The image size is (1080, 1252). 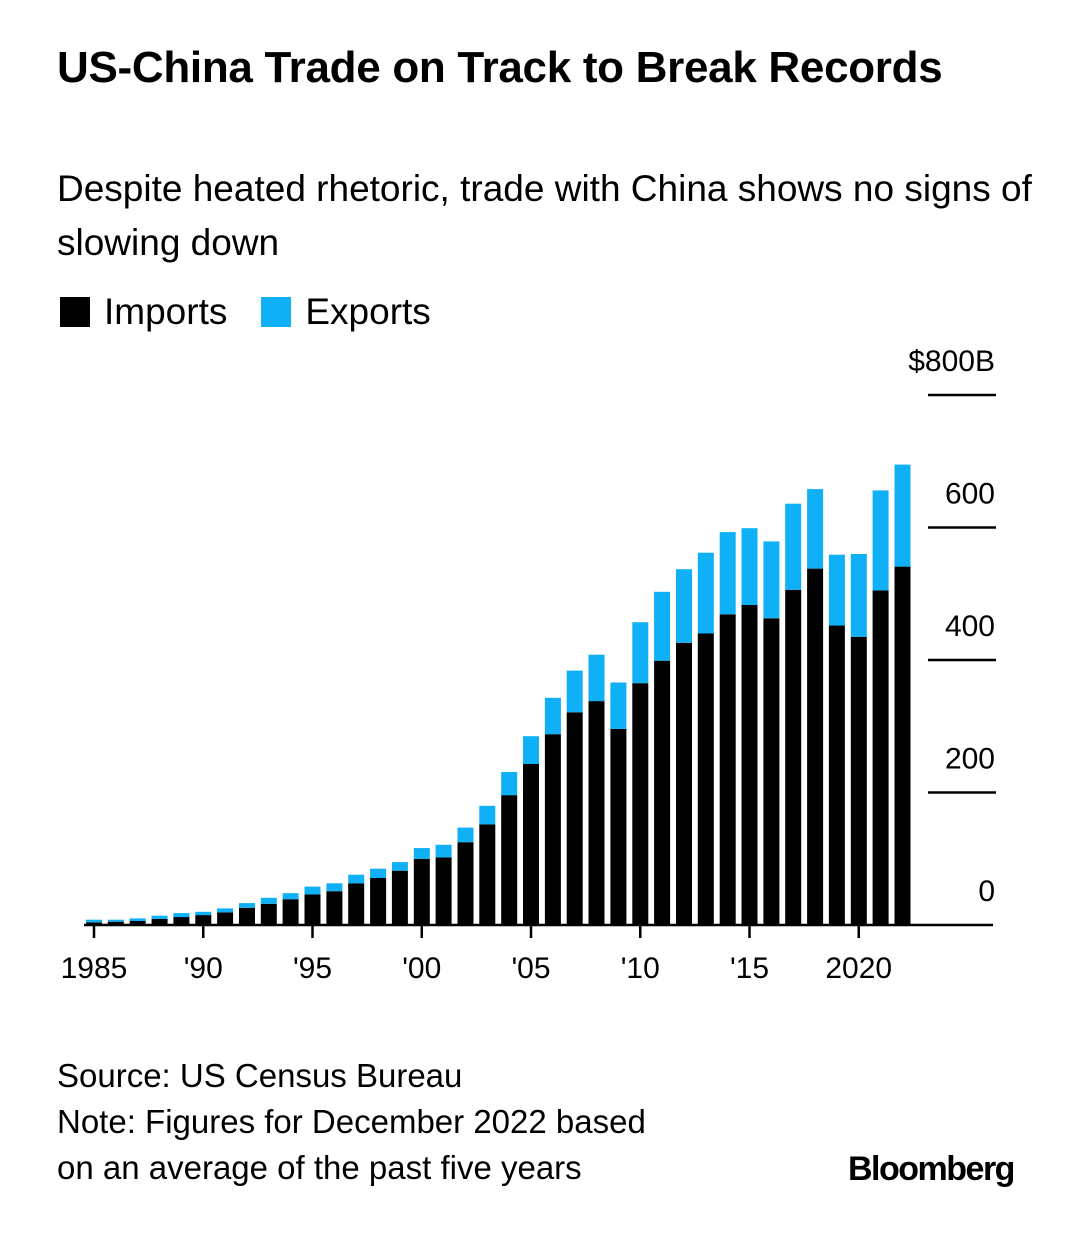 I want to click on bar-exports-2016, so click(x=771, y=580).